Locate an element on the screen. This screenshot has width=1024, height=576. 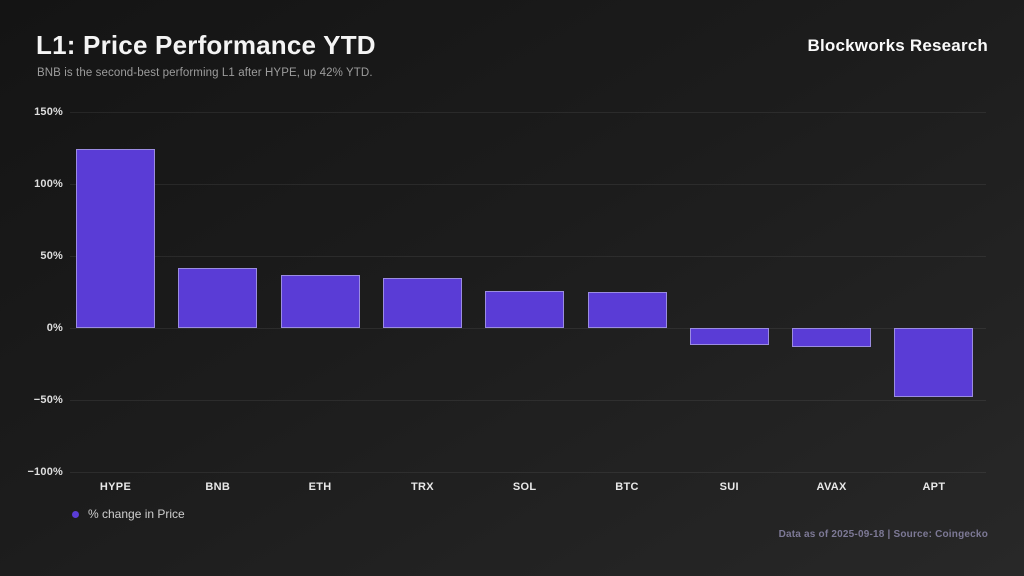
x-axis-tick-label-sui: SUI is located at coordinates (729, 487).